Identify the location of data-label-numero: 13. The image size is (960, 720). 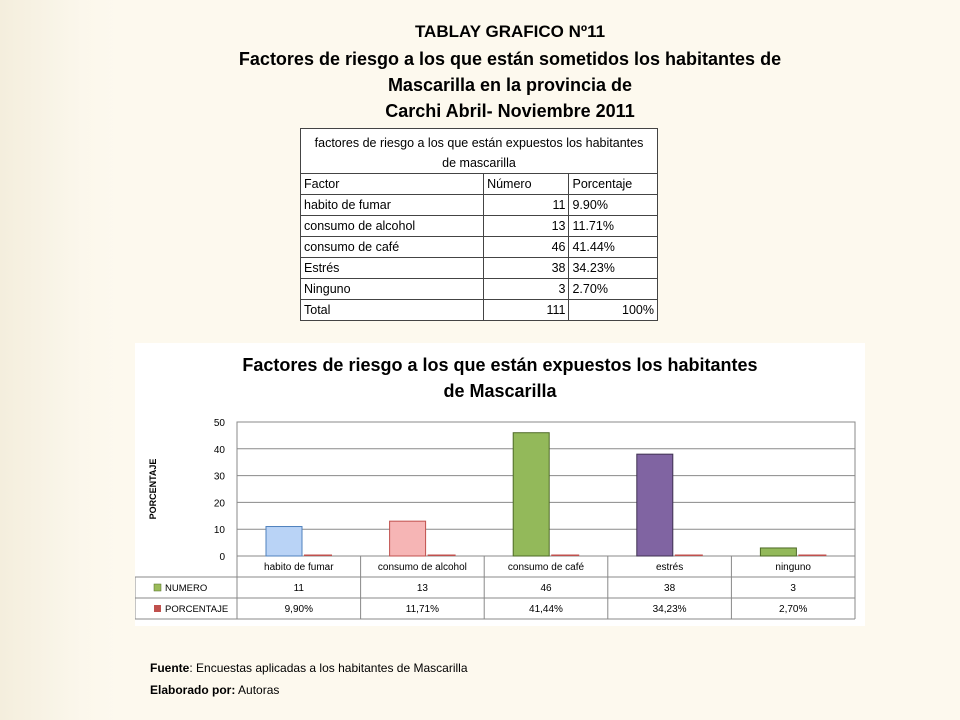
(423, 588).